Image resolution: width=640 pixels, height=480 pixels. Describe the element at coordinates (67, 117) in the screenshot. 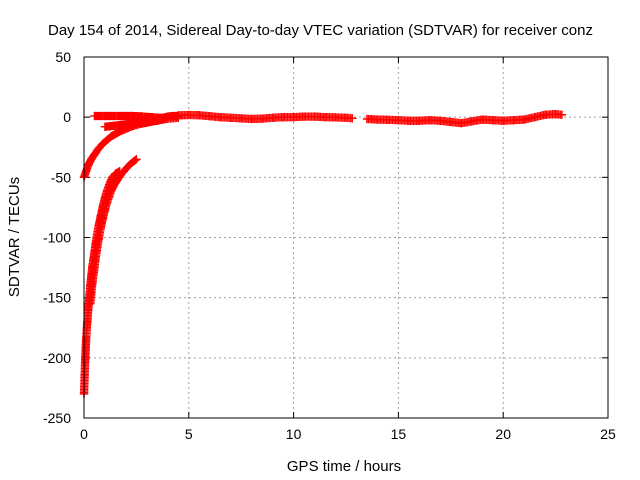

I see `y-tick-label: 0` at that location.